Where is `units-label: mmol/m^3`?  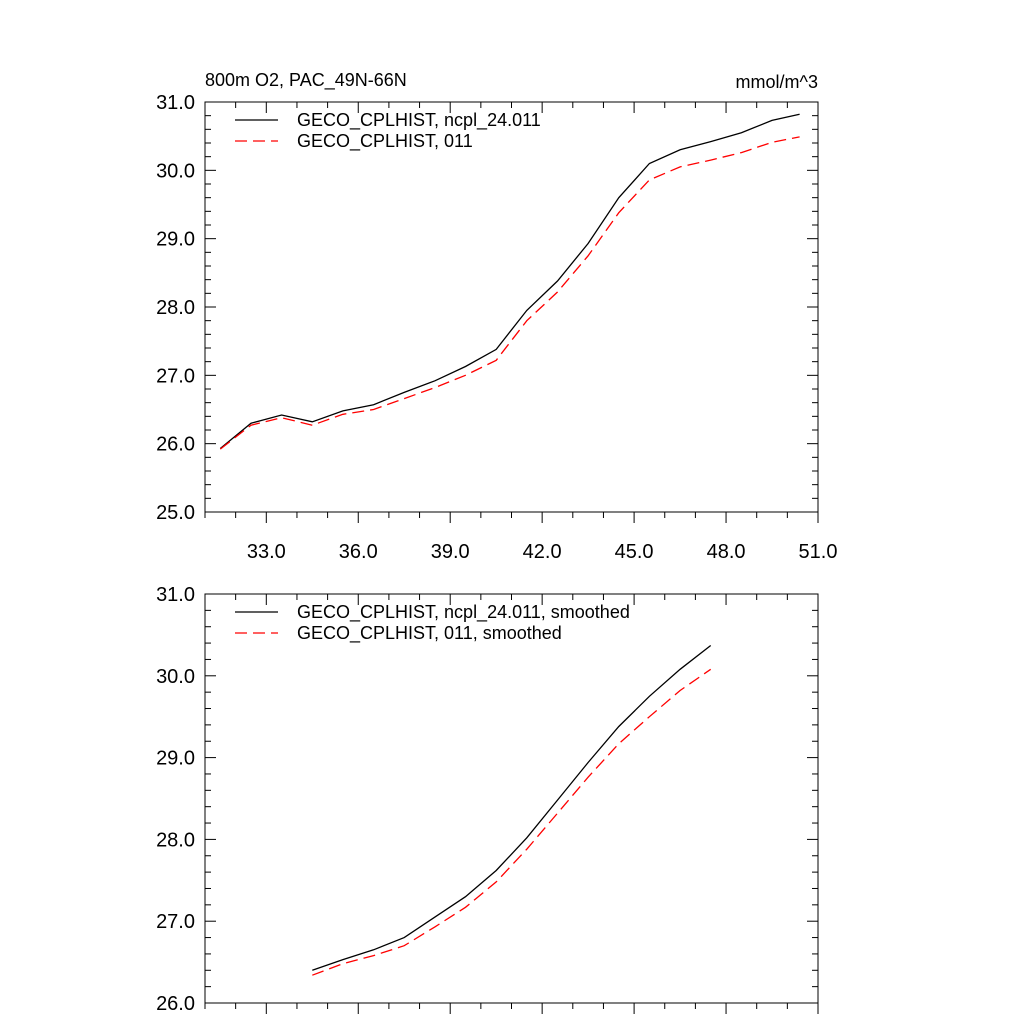 units-label: mmol/m^3 is located at coordinates (777, 82).